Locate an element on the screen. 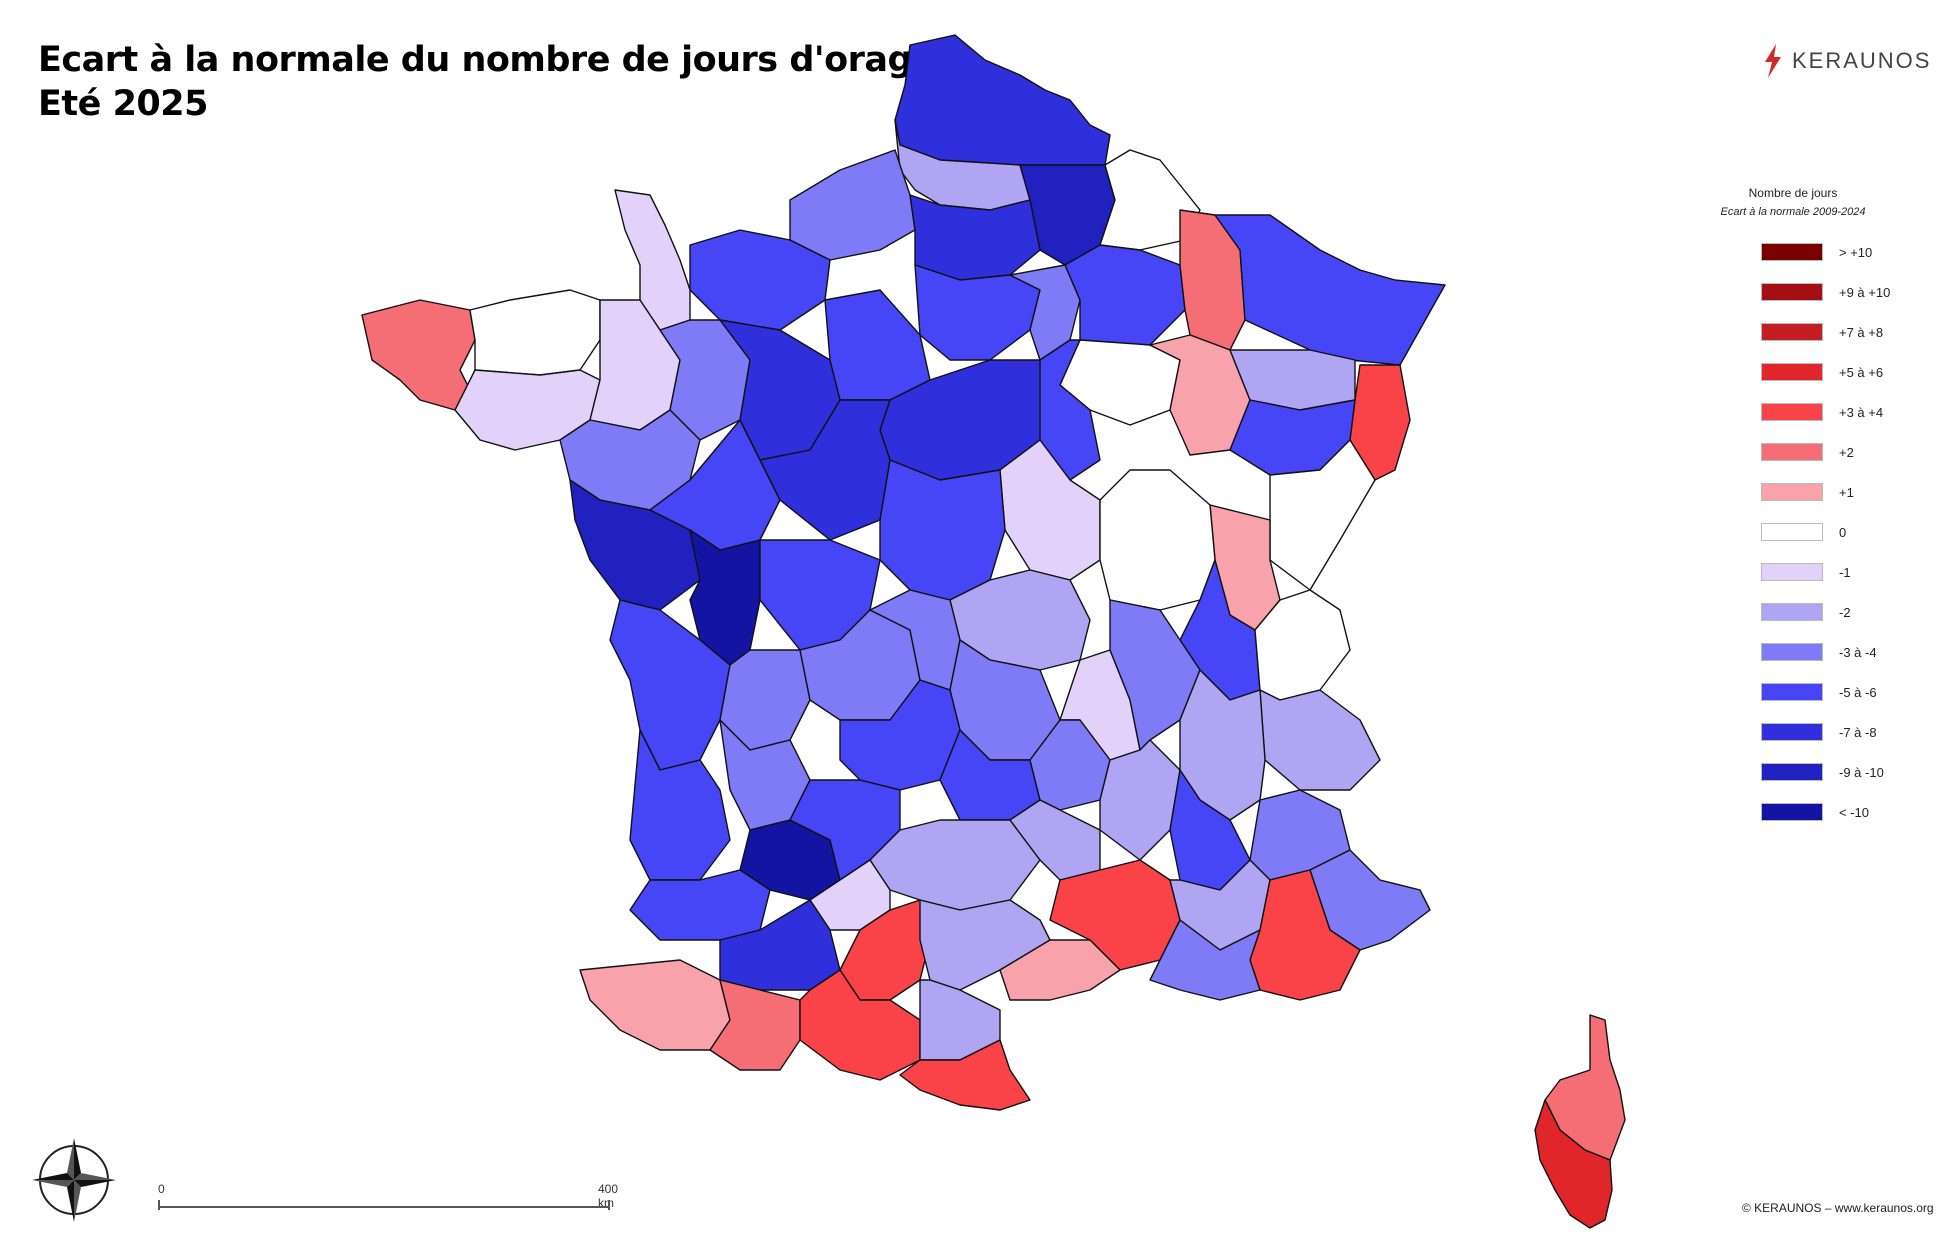 The height and width of the screenshot is (1249, 1954). copyright: © KERAUNOS – www.keraunos.org is located at coordinates (1838, 1208).